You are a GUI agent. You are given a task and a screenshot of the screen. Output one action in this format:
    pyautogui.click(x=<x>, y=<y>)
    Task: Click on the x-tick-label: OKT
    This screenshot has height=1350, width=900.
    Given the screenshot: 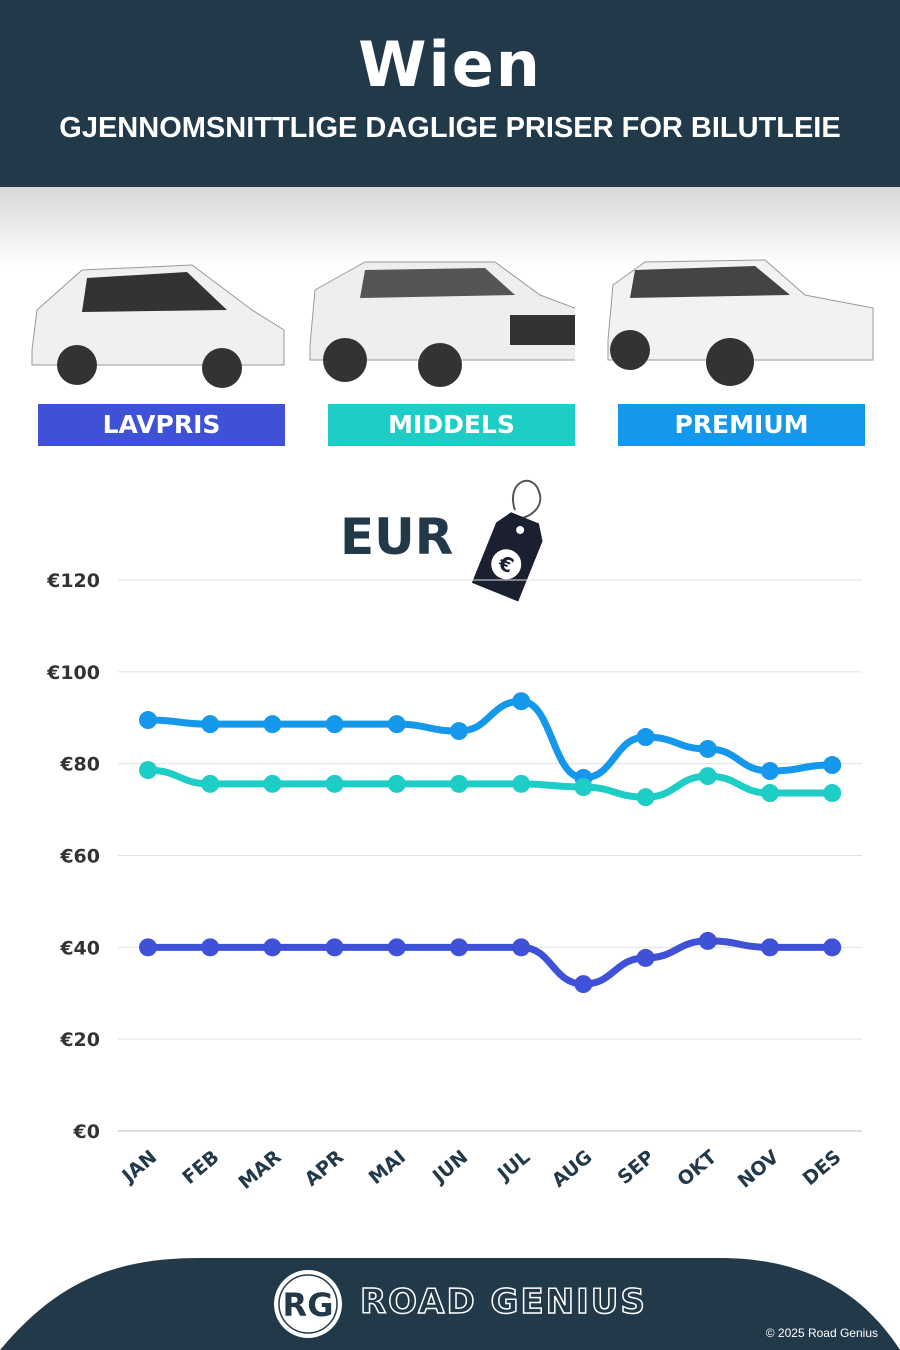 What is the action you would take?
    pyautogui.click(x=697, y=1168)
    